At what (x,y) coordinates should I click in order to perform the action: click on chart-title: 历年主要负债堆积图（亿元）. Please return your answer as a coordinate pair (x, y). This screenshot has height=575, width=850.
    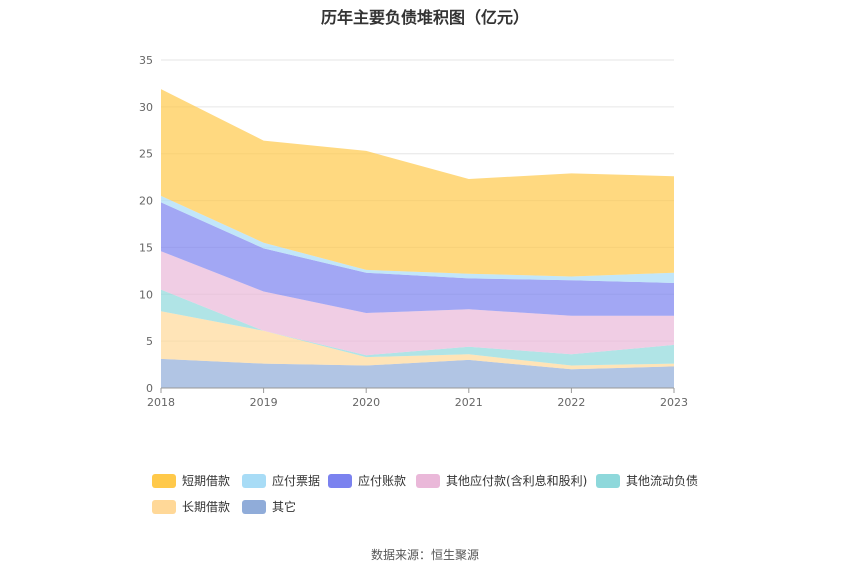
    Looking at the image, I should click on (424, 17).